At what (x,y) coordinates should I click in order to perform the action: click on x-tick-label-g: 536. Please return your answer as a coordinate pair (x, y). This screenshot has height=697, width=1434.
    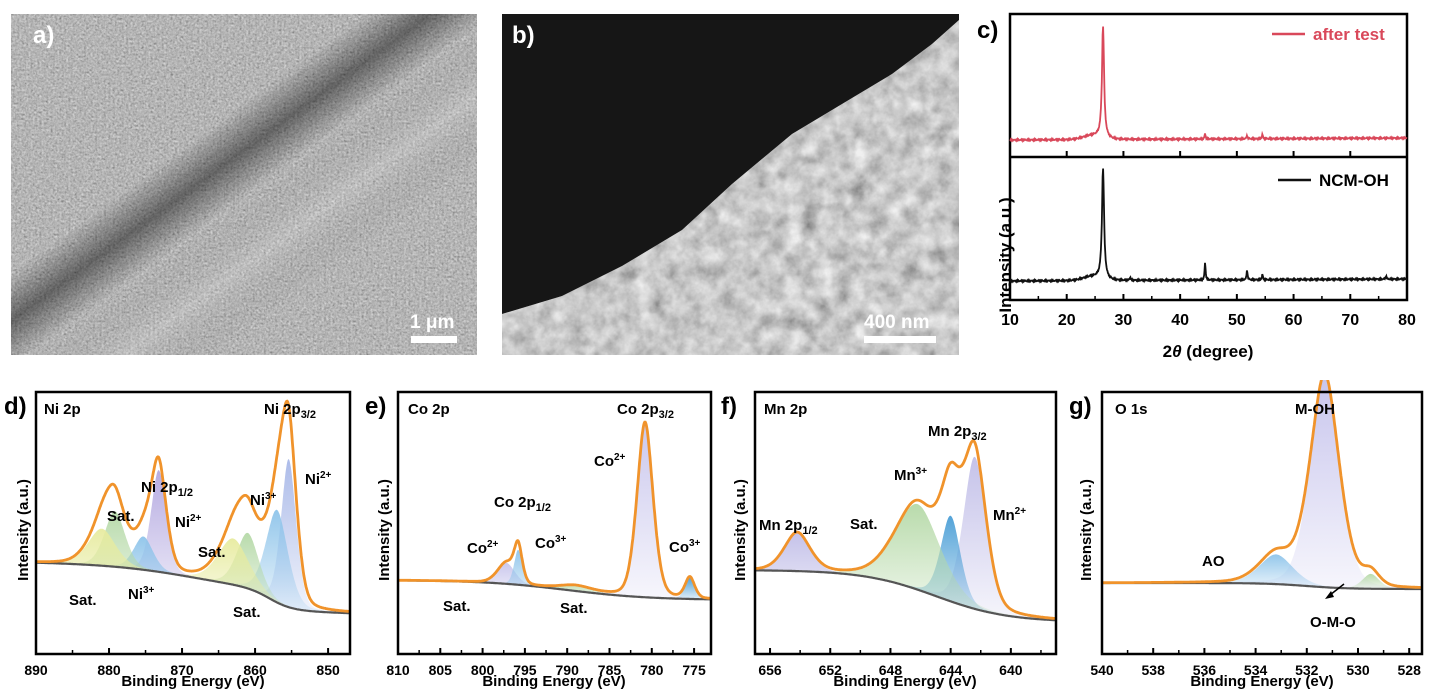
    Looking at the image, I should click on (1205, 670).